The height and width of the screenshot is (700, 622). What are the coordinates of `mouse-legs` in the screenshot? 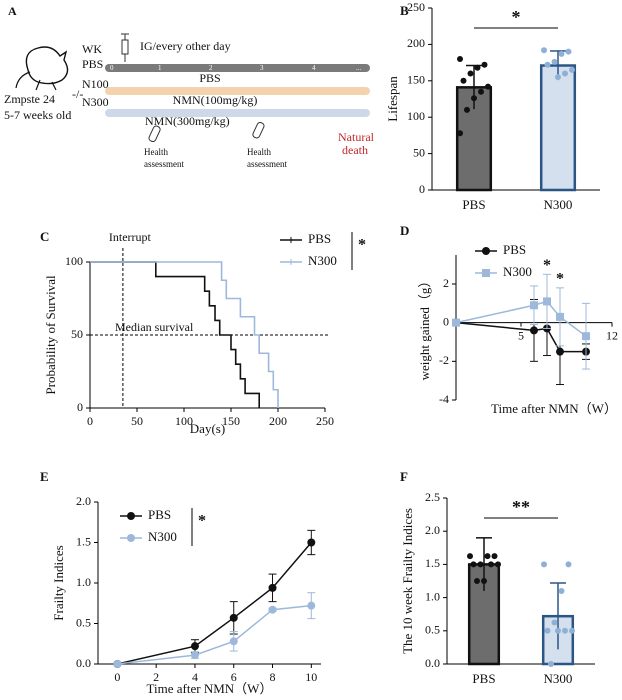 It's located at (36, 81).